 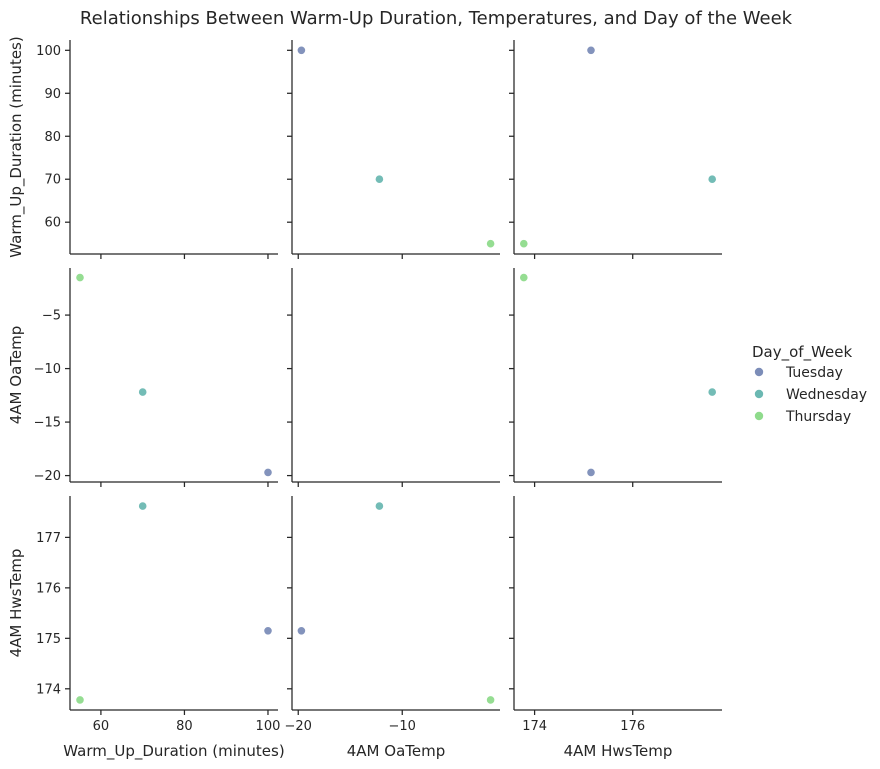 I want to click on x-tick-label: −10, so click(x=402, y=726).